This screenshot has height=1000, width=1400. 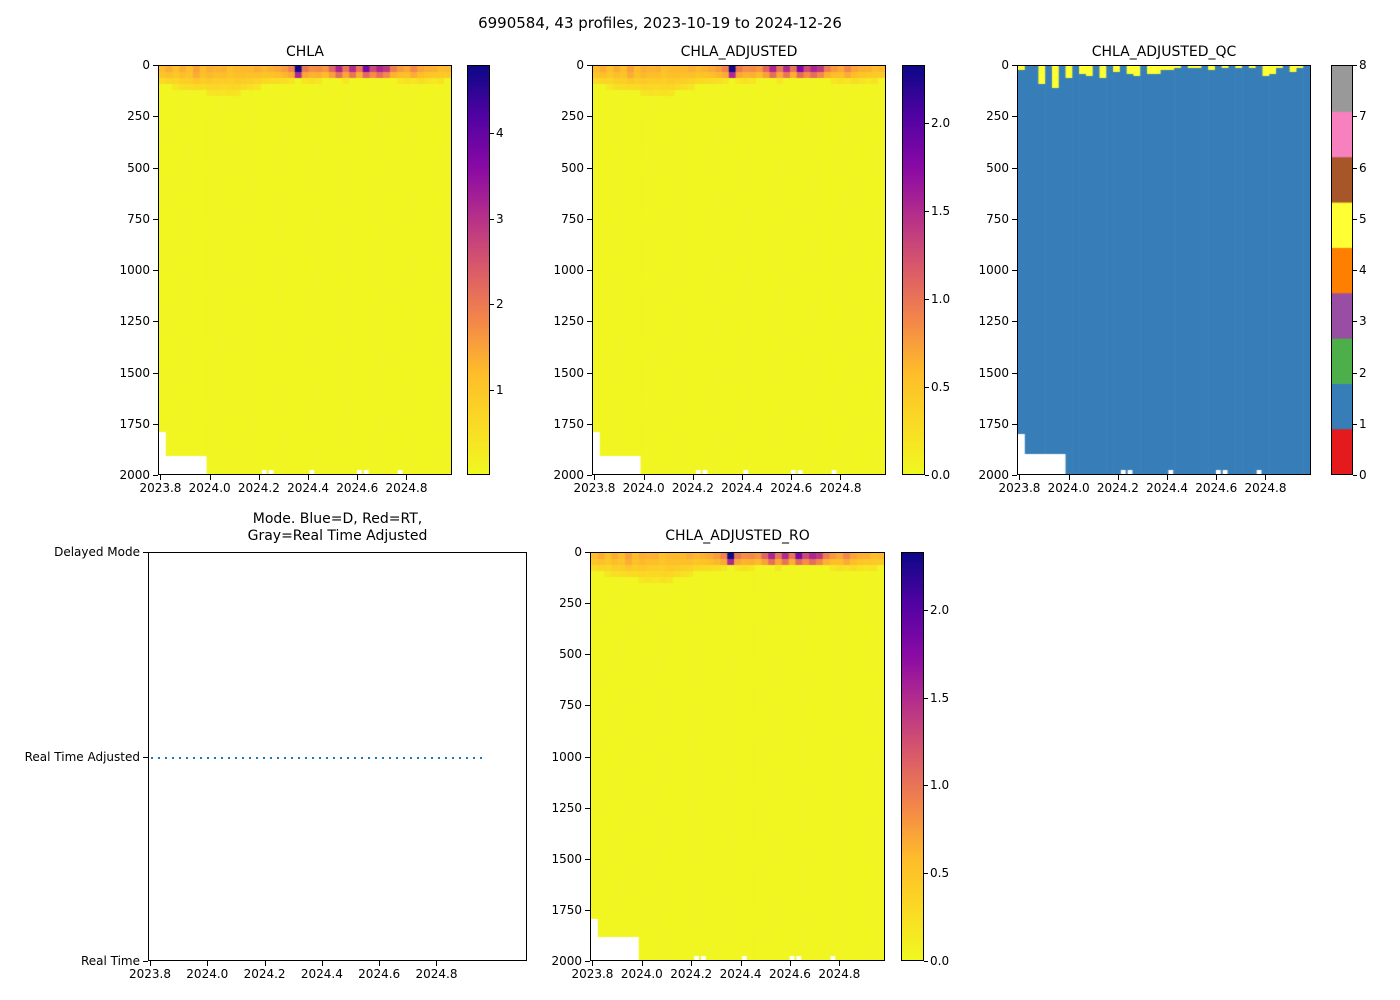 I want to click on colorbar-tick-label: 2.0, so click(x=941, y=123).